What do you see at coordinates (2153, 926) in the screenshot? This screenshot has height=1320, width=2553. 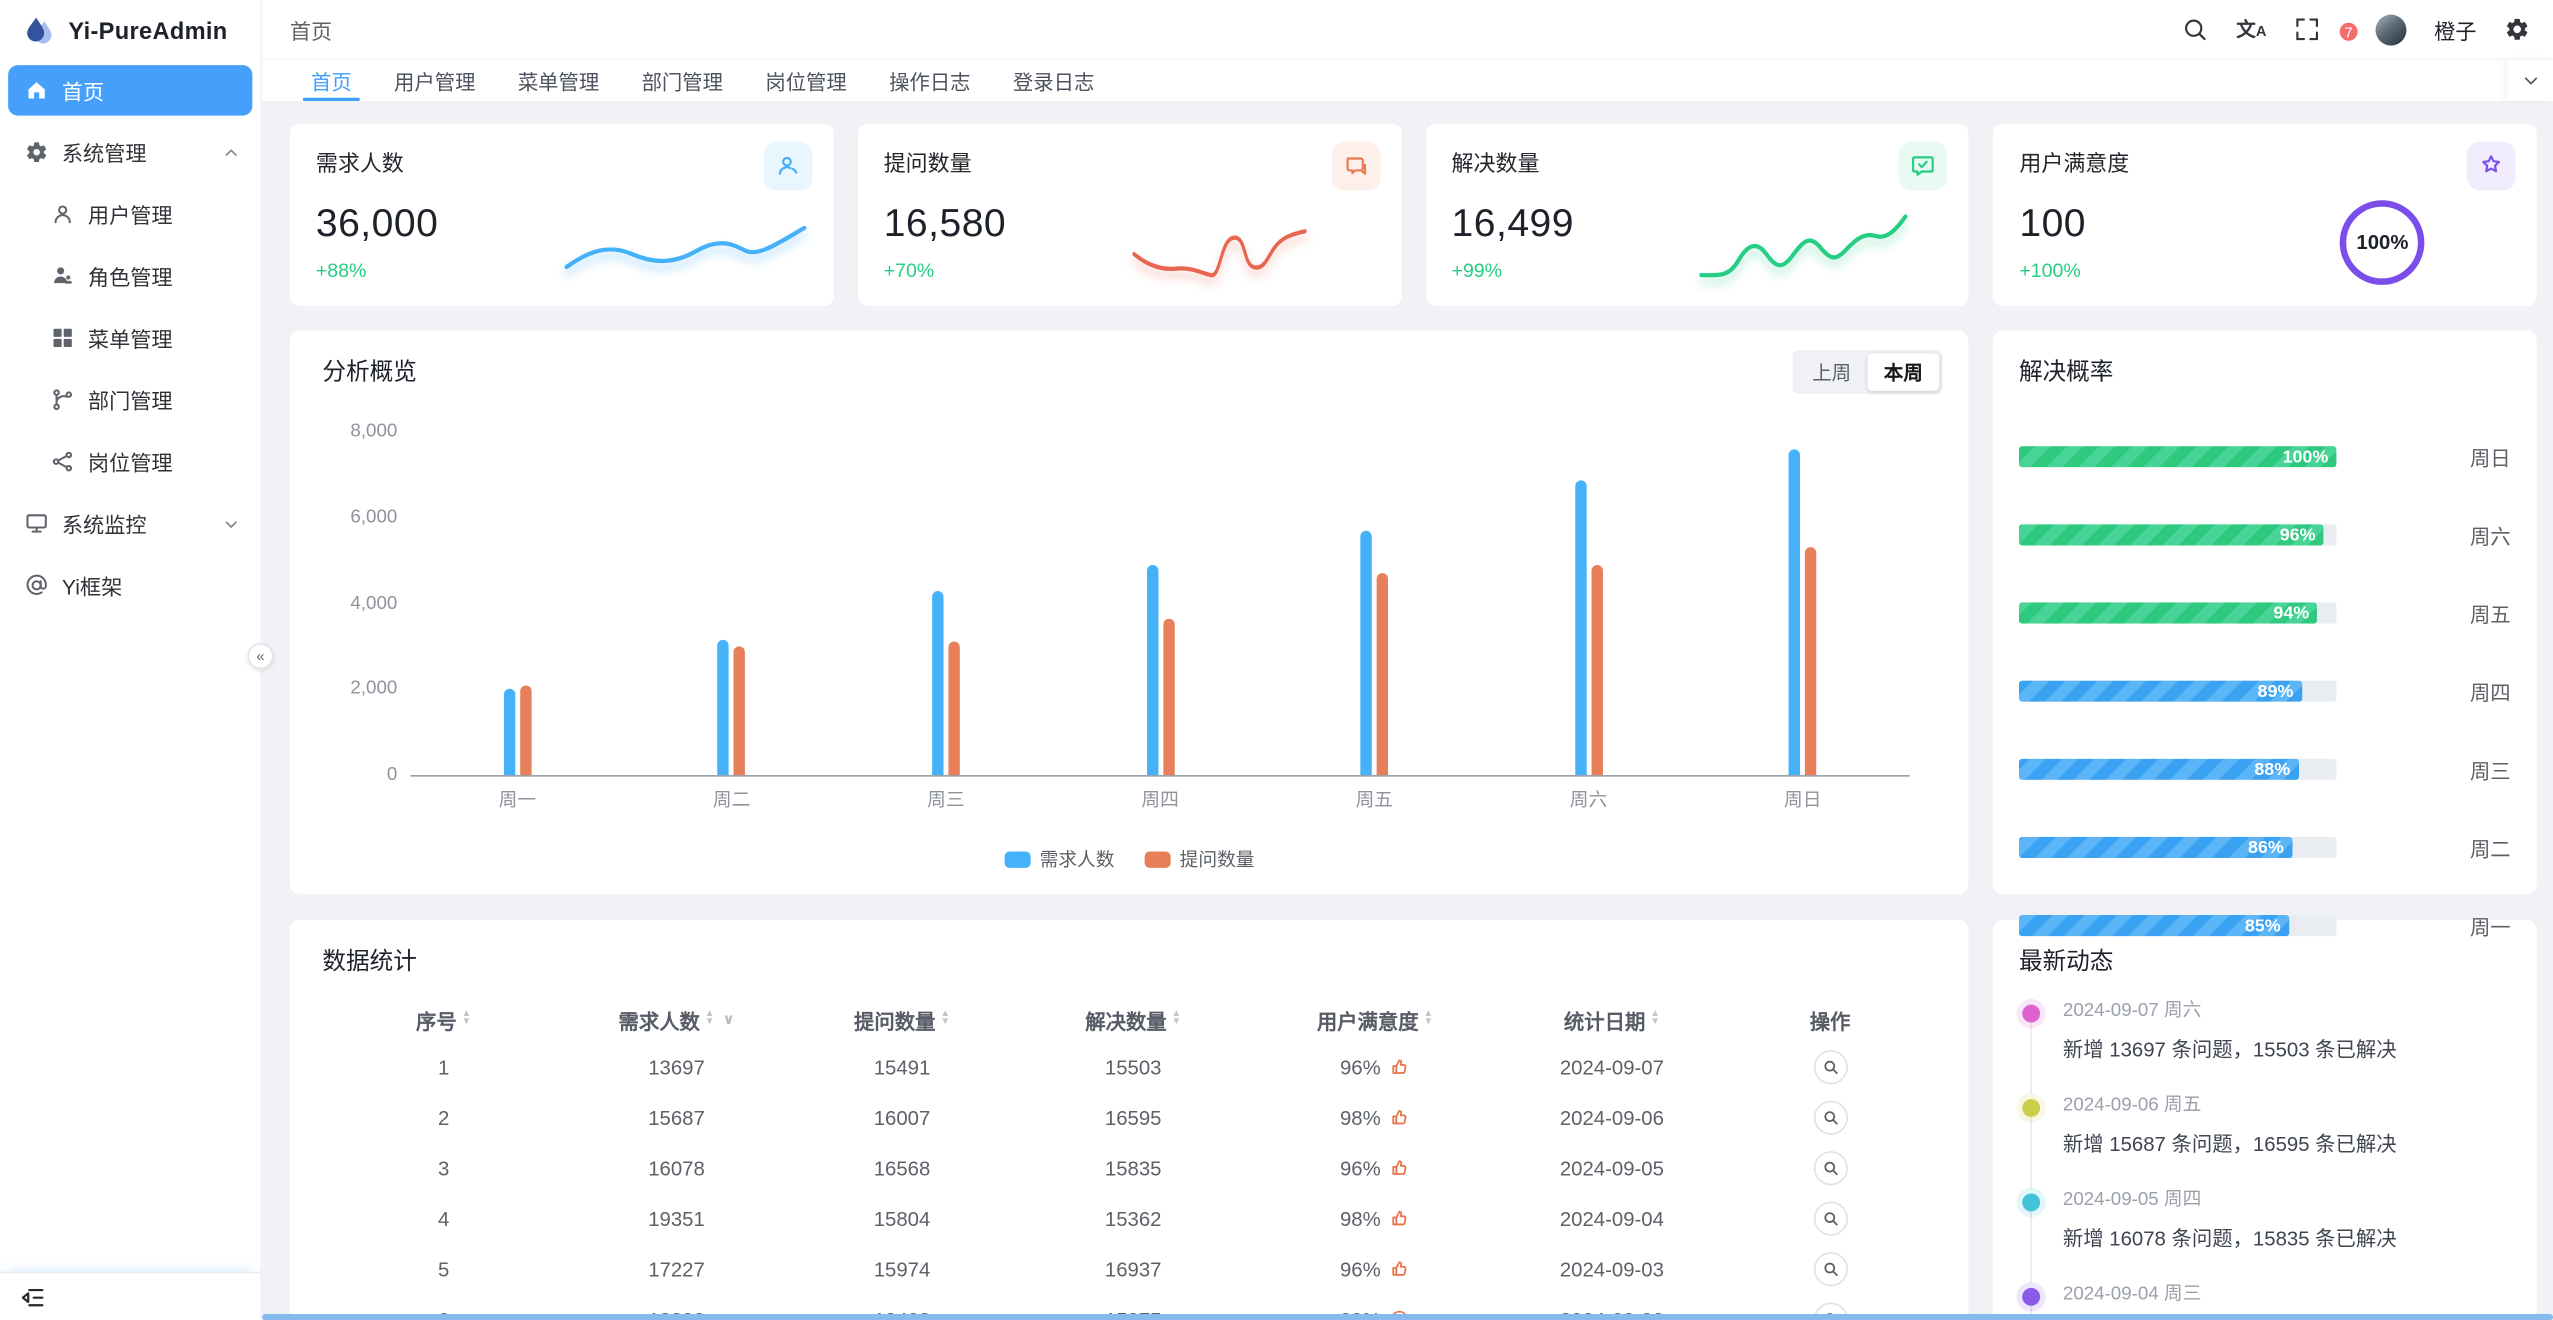 I see `progress-fill: 85%` at bounding box center [2153, 926].